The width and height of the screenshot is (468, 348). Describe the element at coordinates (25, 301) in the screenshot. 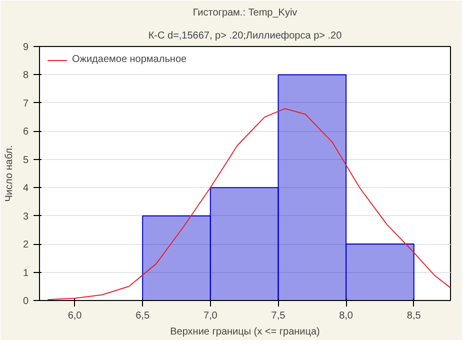

I see `y-tick-label: 0` at that location.